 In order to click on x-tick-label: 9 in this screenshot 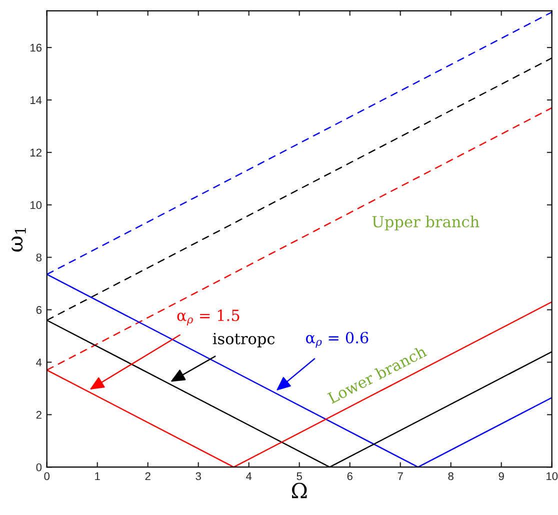, I will do `click(501, 476)`.